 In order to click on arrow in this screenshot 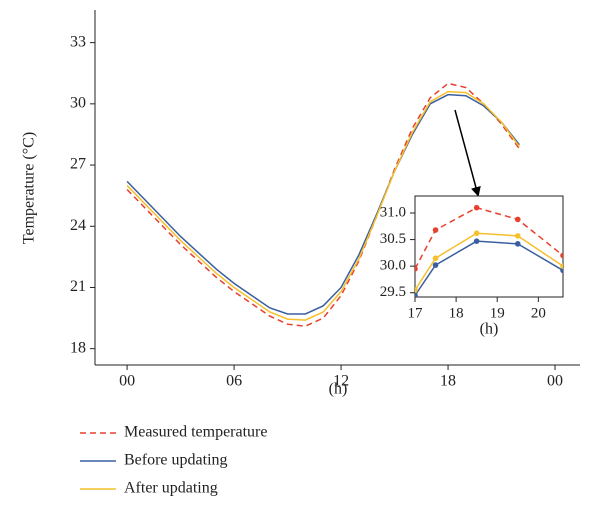, I will do `click(467, 153)`.